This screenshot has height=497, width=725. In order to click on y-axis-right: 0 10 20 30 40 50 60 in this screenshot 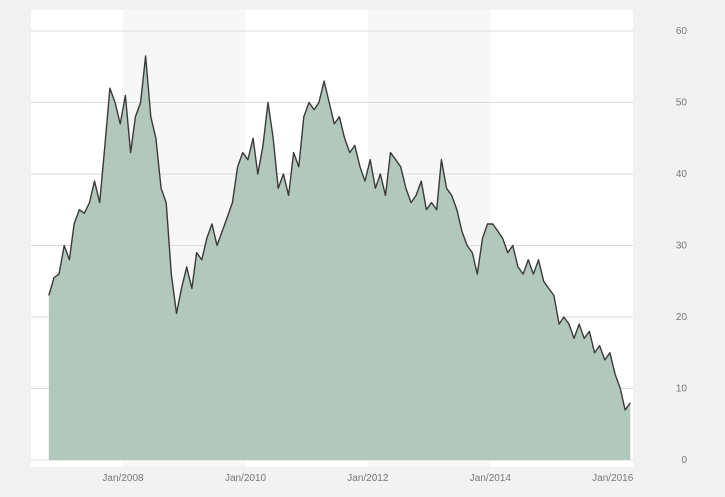, I will do `click(682, 246)`.